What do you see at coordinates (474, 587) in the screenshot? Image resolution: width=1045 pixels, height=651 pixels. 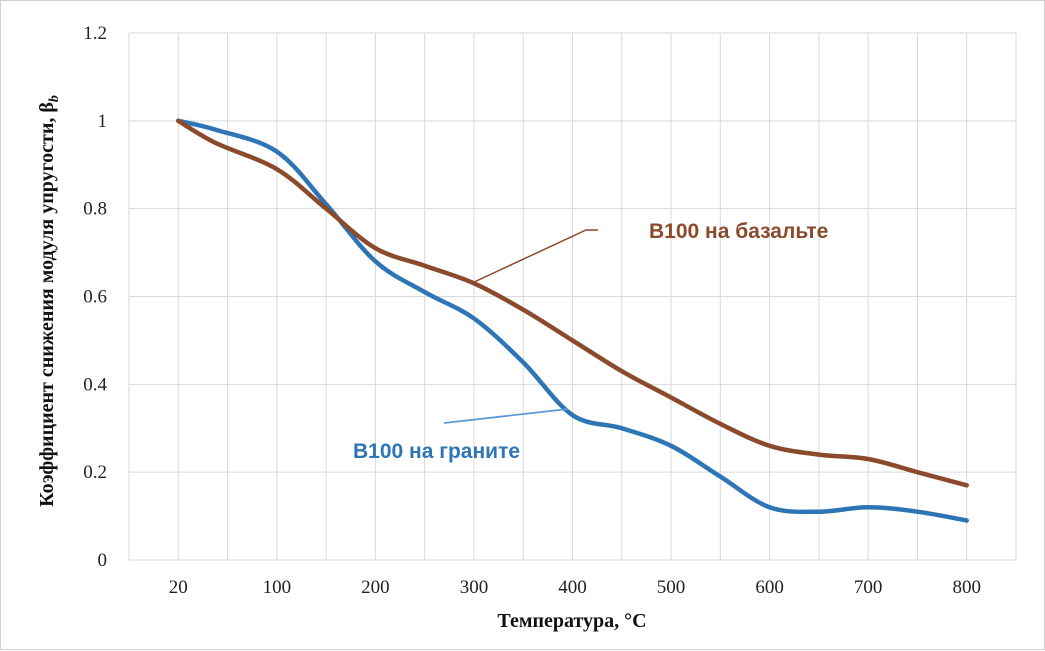 I see `x-tick-label: 300` at bounding box center [474, 587].